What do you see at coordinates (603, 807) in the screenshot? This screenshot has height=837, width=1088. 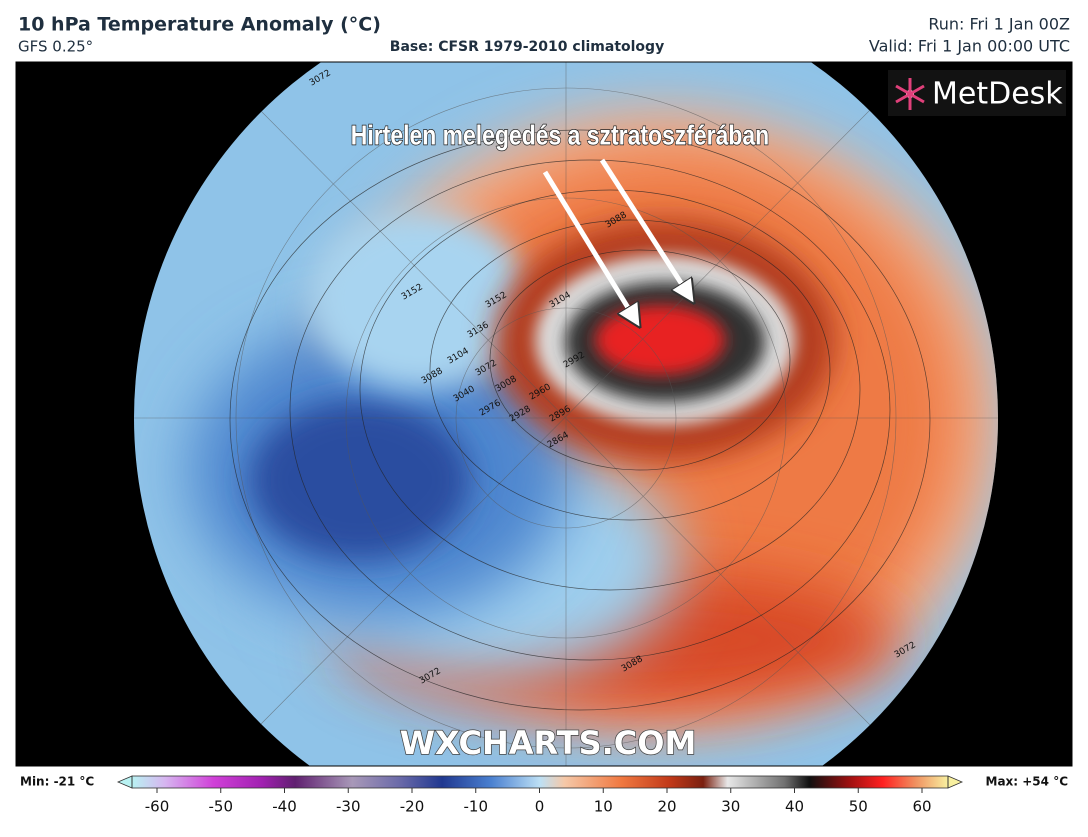 I see `tick-label: 10` at bounding box center [603, 807].